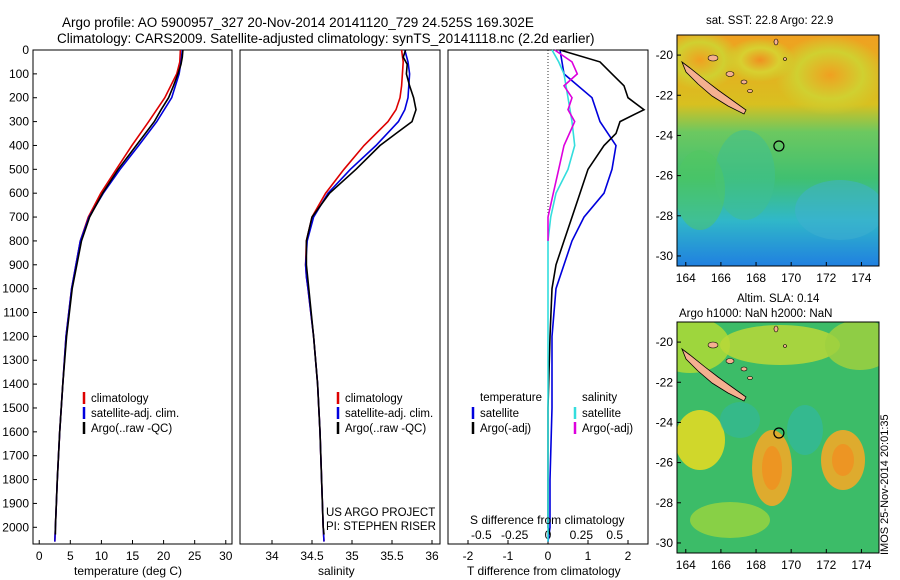  Describe the element at coordinates (505, 429) in the screenshot. I see `legend-label-t-argo: Argo(-adj)` at that location.